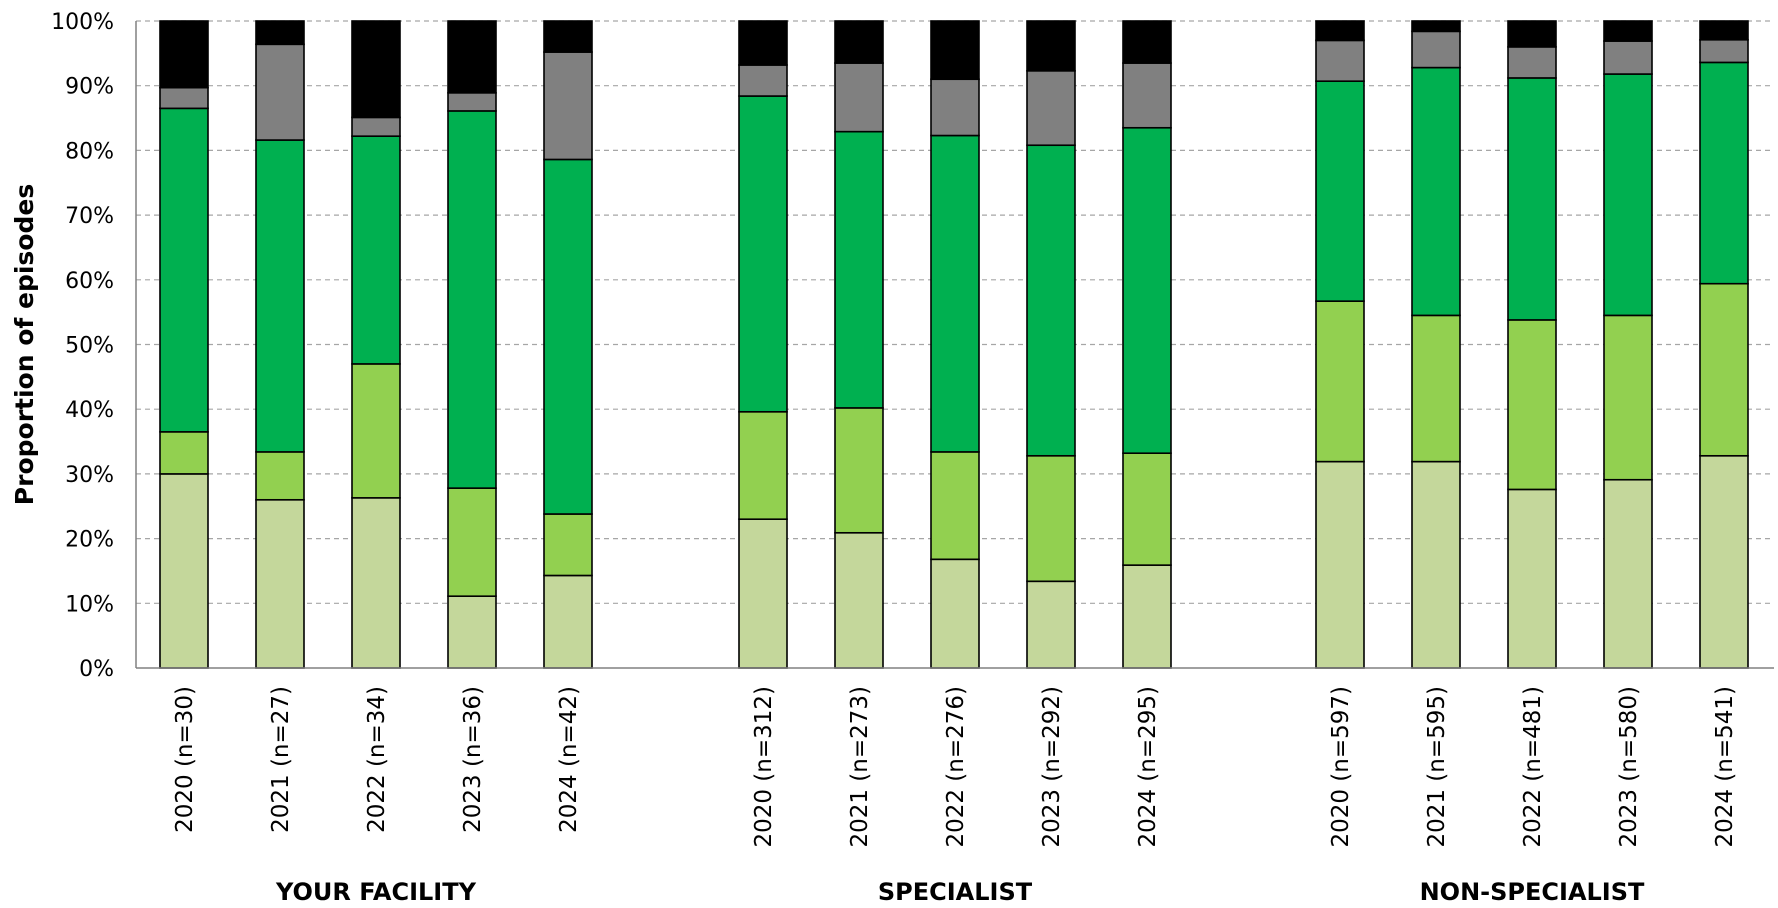  I want to click on y-tick-label: 20%, so click(89, 540).